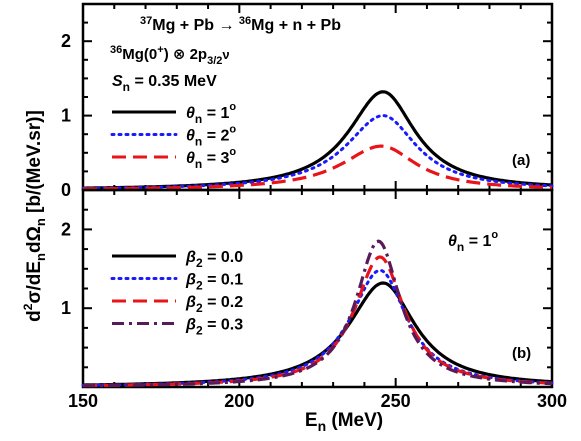 This screenshot has width=581, height=441. I want to click on legend-entry: β2 = 0.0, so click(214, 259).